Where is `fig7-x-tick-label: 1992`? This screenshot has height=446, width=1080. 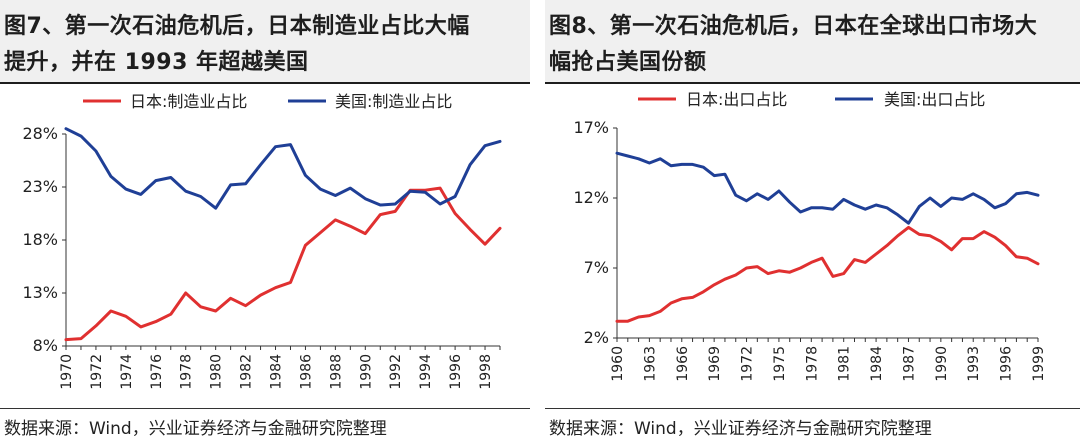 fig7-x-tick-label: 1992 is located at coordinates (396, 372).